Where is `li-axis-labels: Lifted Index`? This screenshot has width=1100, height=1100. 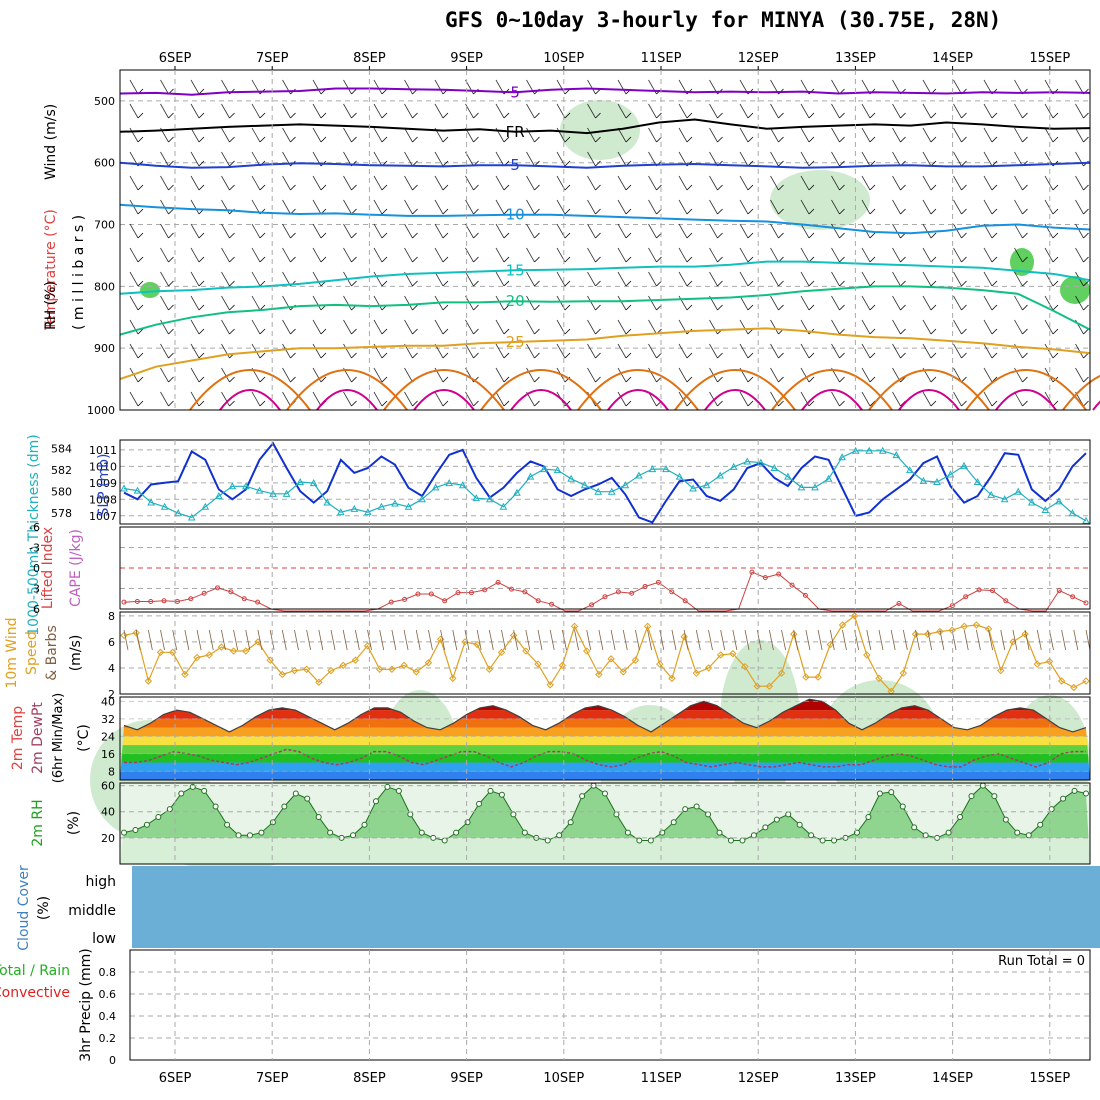 li-axis-labels: Lifted Index is located at coordinates (48, 568).